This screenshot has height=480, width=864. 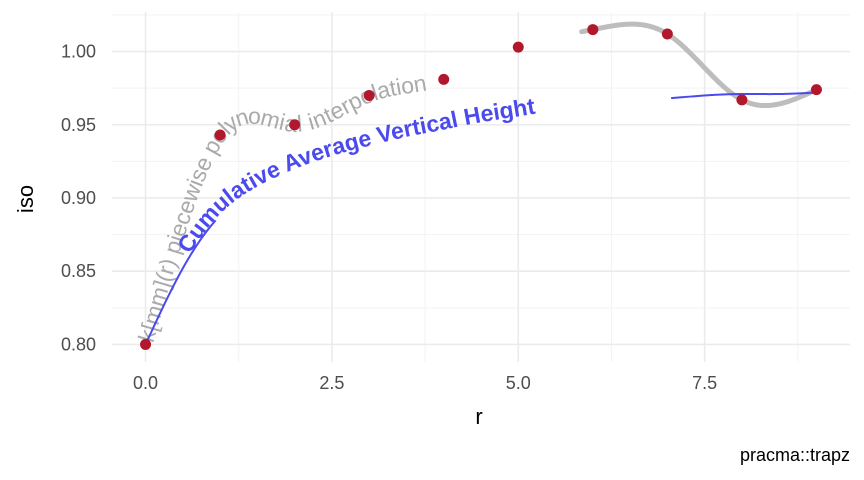 What do you see at coordinates (699, 65) in the screenshot?
I see `interpolation-curve` at bounding box center [699, 65].